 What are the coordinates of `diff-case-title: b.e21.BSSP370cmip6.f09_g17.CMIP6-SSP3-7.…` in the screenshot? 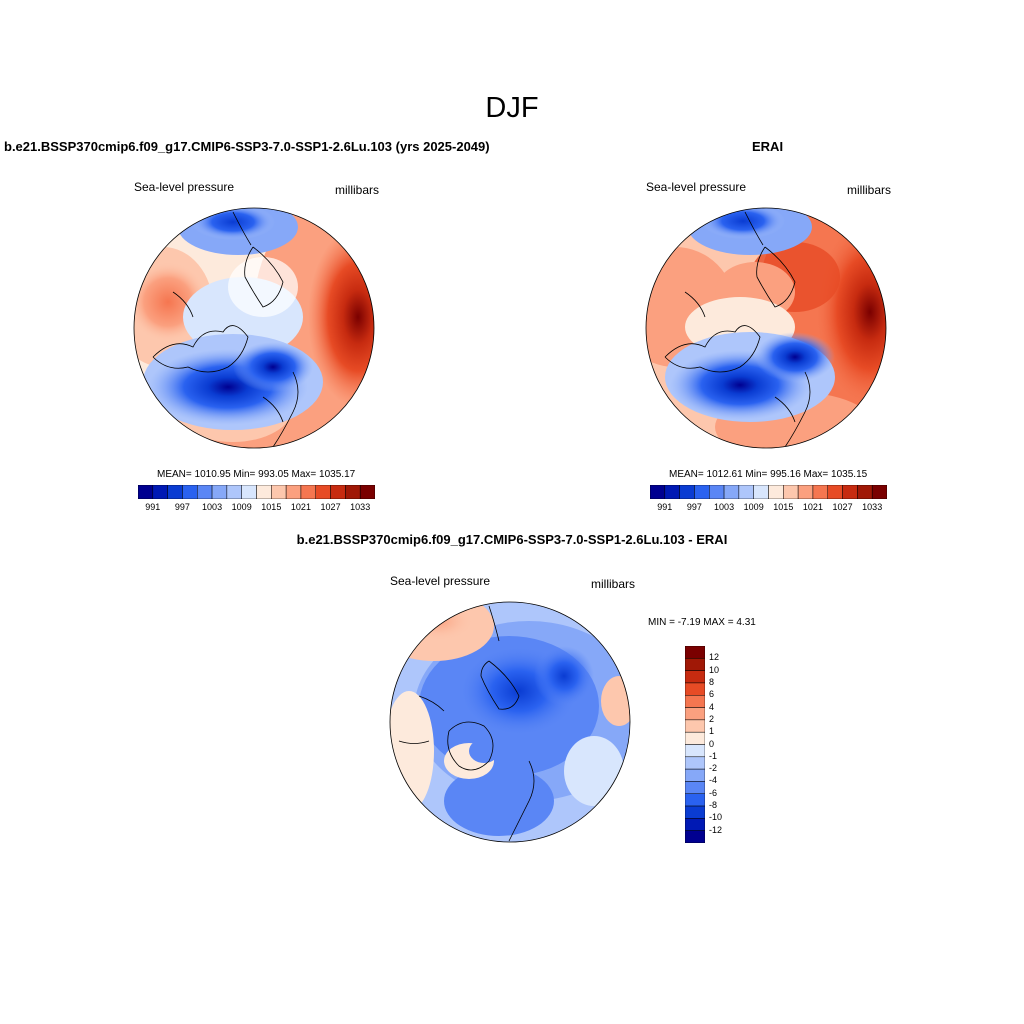 It's located at (512, 539).